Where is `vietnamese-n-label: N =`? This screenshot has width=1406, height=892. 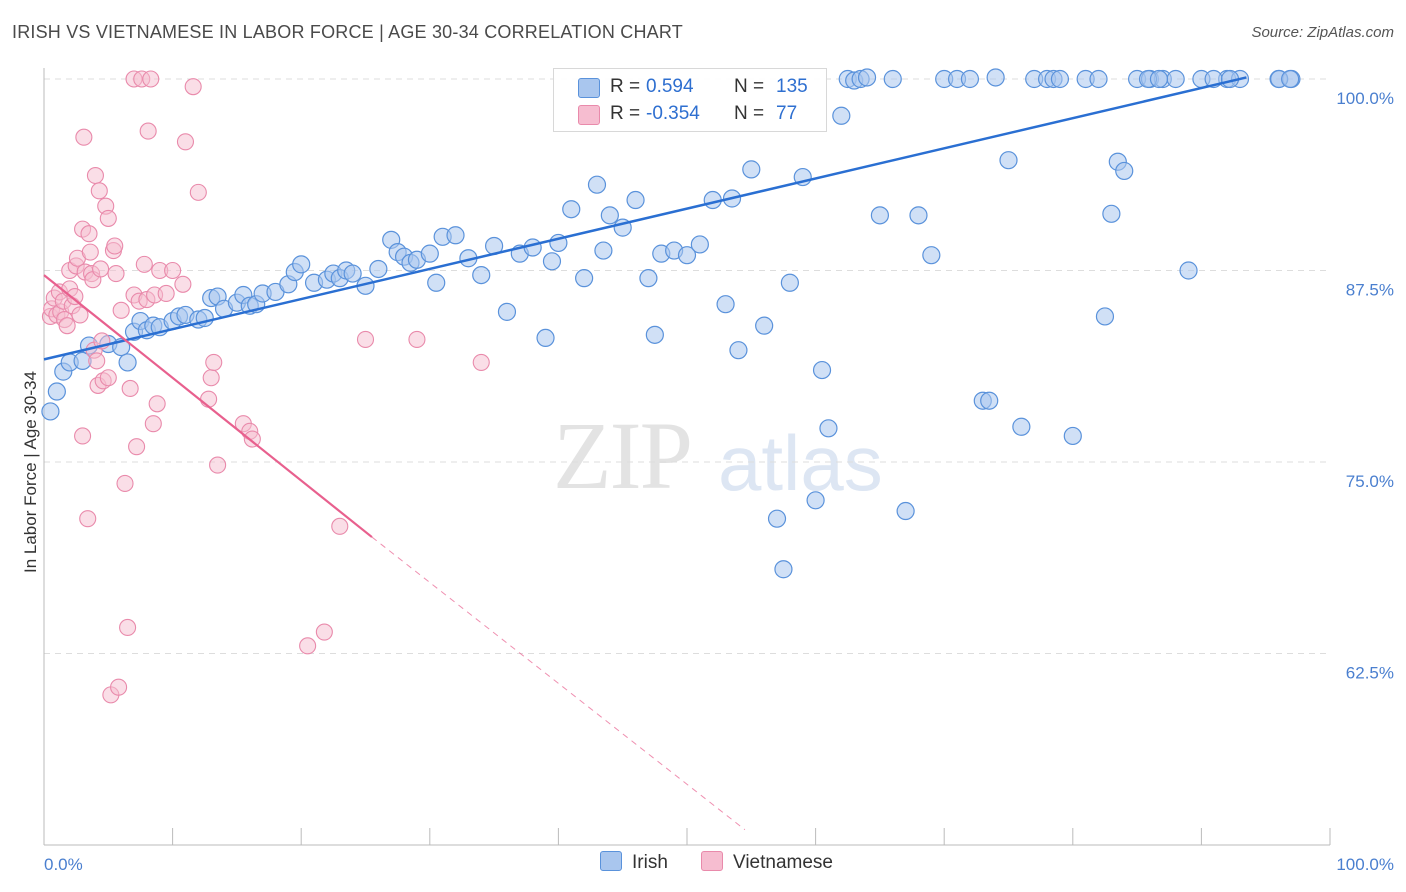
vietnamese-n-label: N = is located at coordinates (749, 113).